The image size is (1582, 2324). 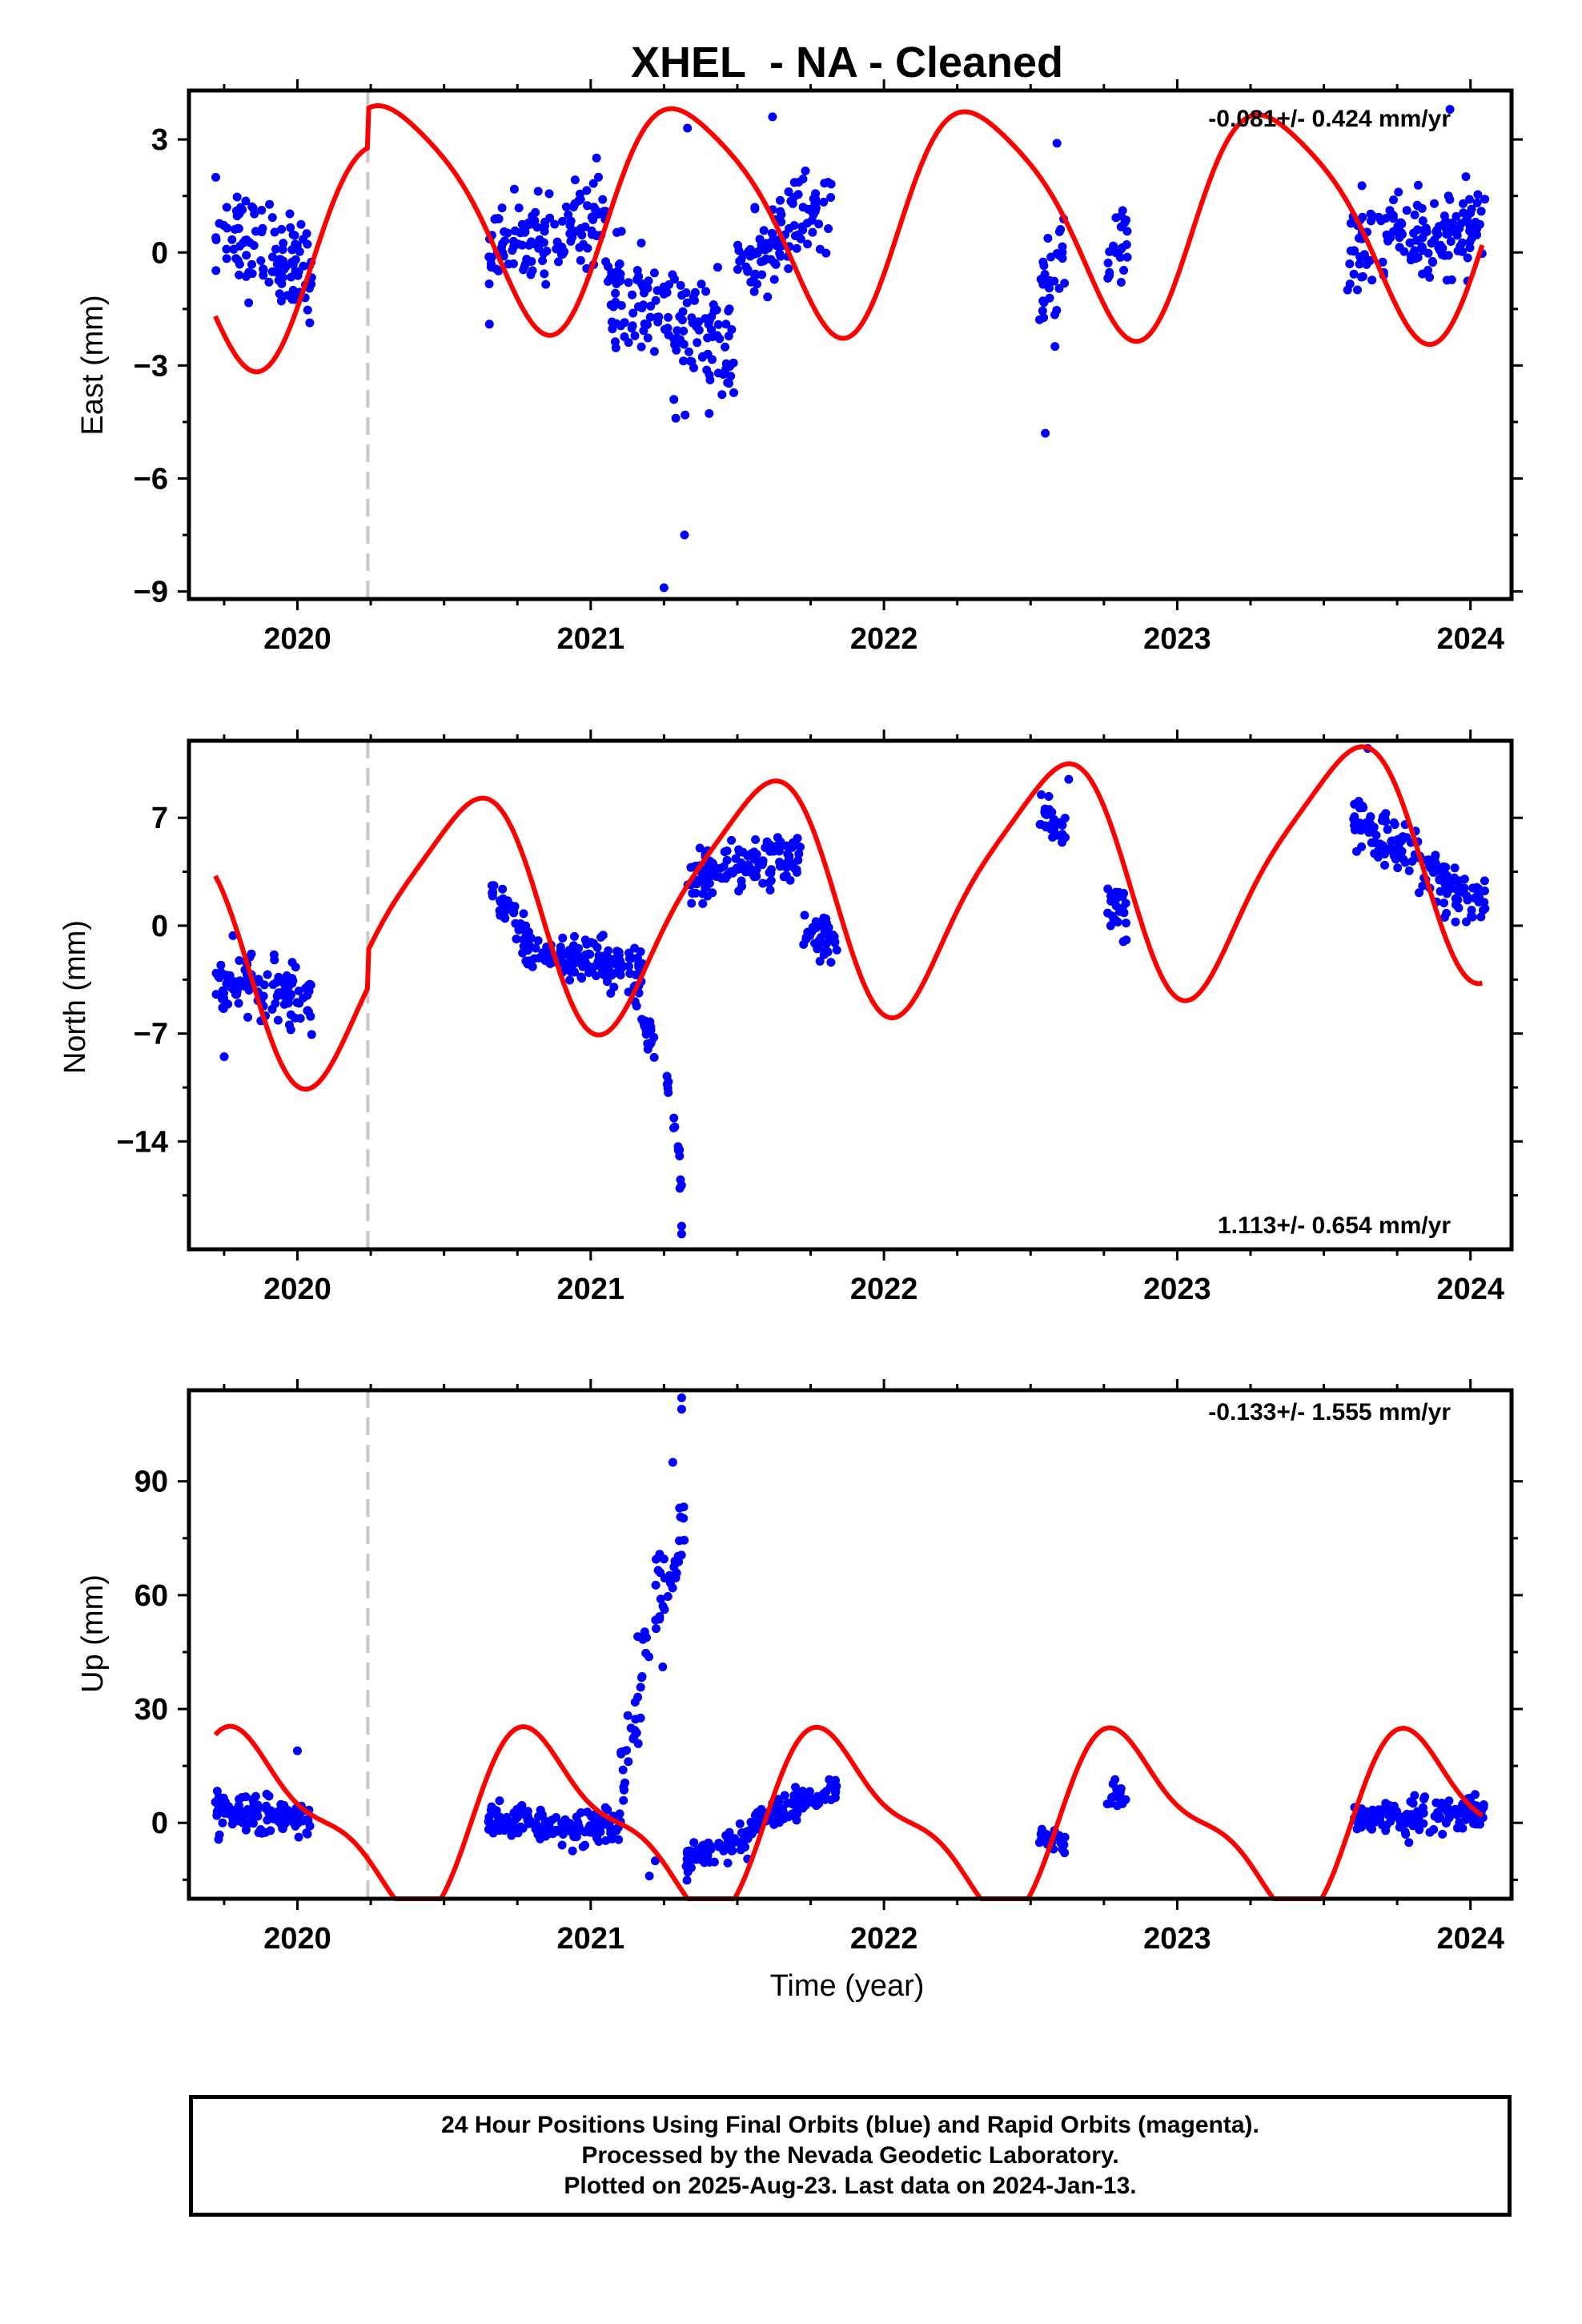 I want to click on north-rate-label: 1.113+/- 0.654 mm/yr, so click(x=1334, y=1225).